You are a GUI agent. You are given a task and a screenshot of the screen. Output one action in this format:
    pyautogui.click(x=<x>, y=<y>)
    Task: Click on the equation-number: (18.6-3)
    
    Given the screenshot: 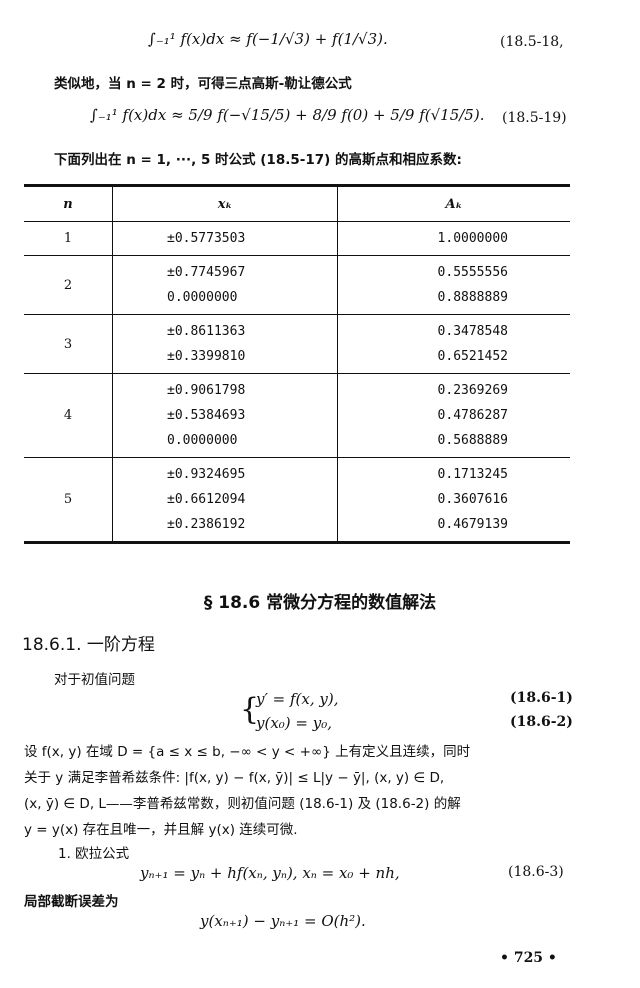 What is the action you would take?
    pyautogui.click(x=536, y=872)
    